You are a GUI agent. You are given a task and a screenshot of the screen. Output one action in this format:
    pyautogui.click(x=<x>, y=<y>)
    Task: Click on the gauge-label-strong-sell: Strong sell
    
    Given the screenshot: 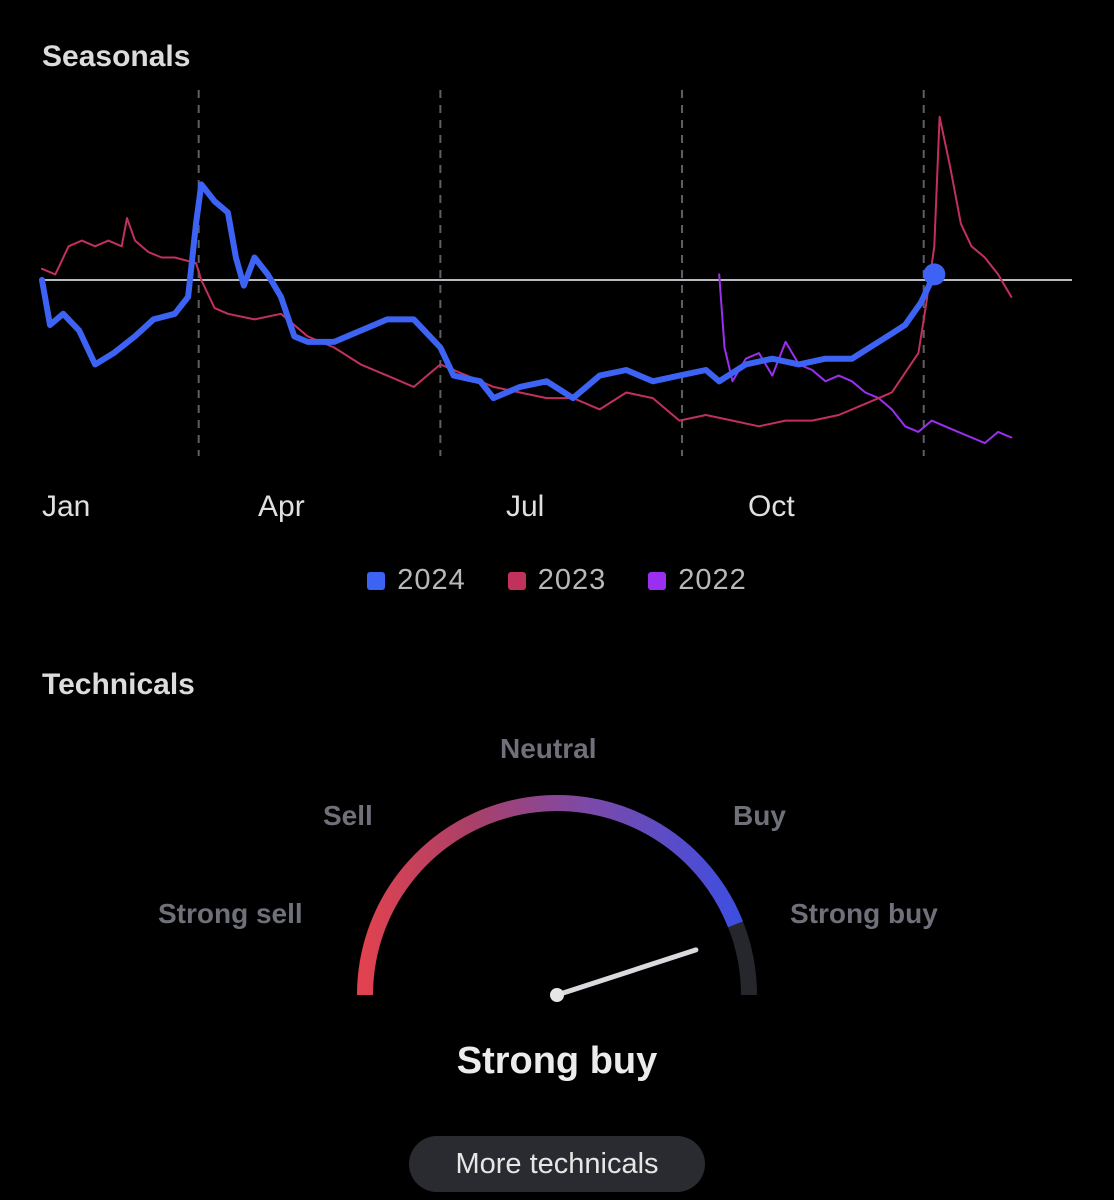 What is the action you would take?
    pyautogui.click(x=230, y=913)
    